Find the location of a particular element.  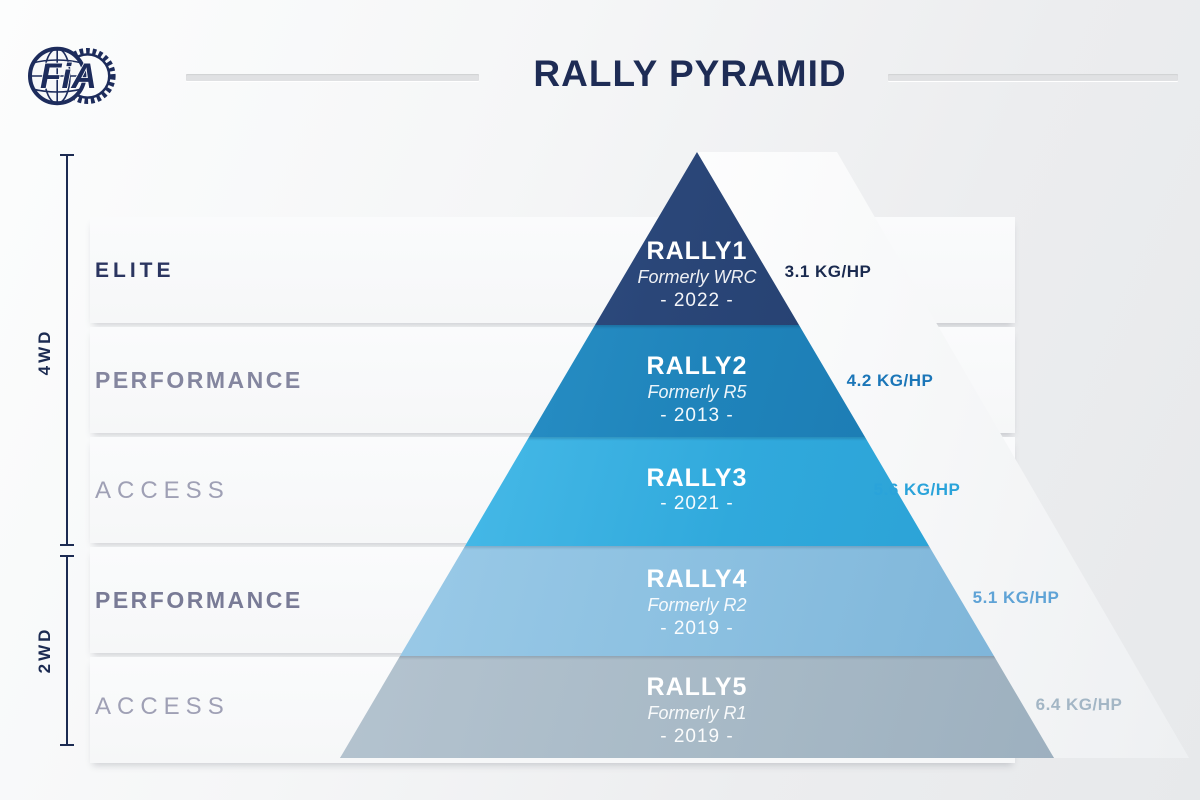

power-weight-label-rally5: 6.4 KG/HP is located at coordinates (1079, 704).